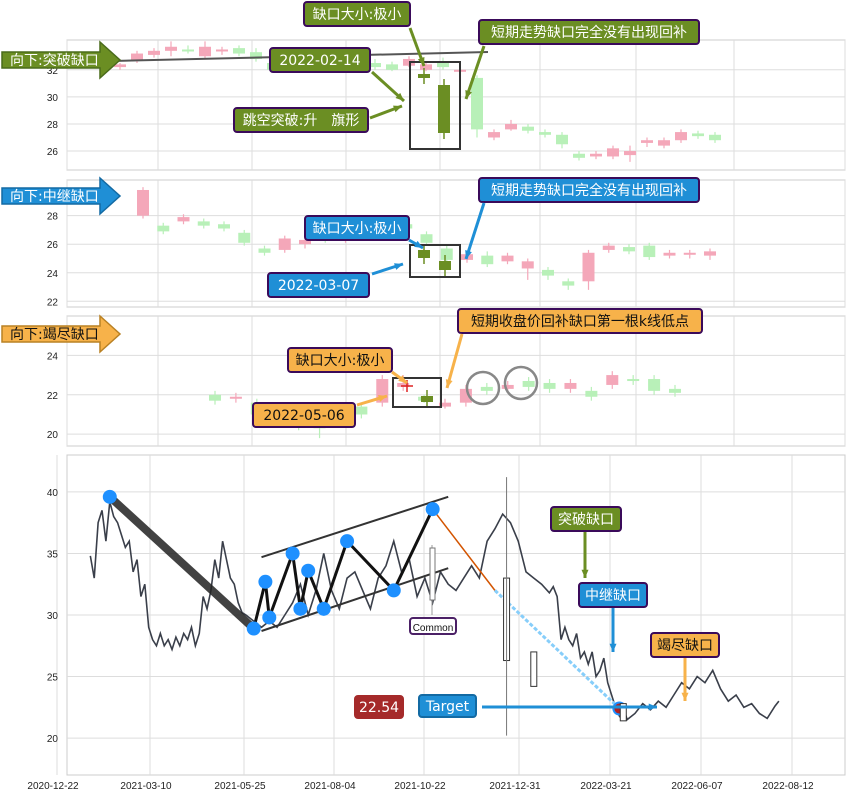 The width and height of the screenshot is (853, 797). I want to click on no-fill-label-1-box, so click(589, 32).